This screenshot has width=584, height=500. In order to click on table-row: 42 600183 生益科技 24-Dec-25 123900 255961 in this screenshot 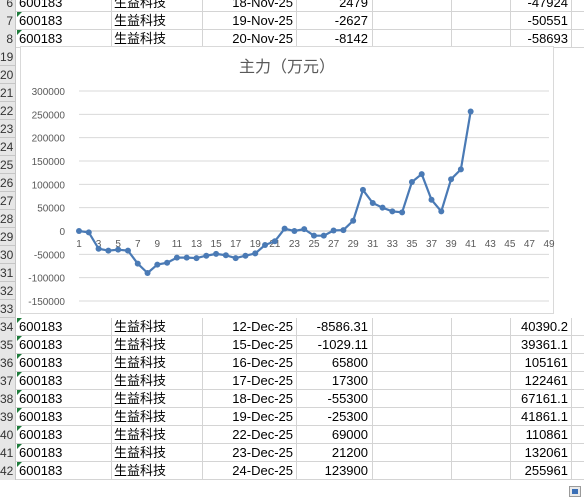, I will do `click(292, 471)`.